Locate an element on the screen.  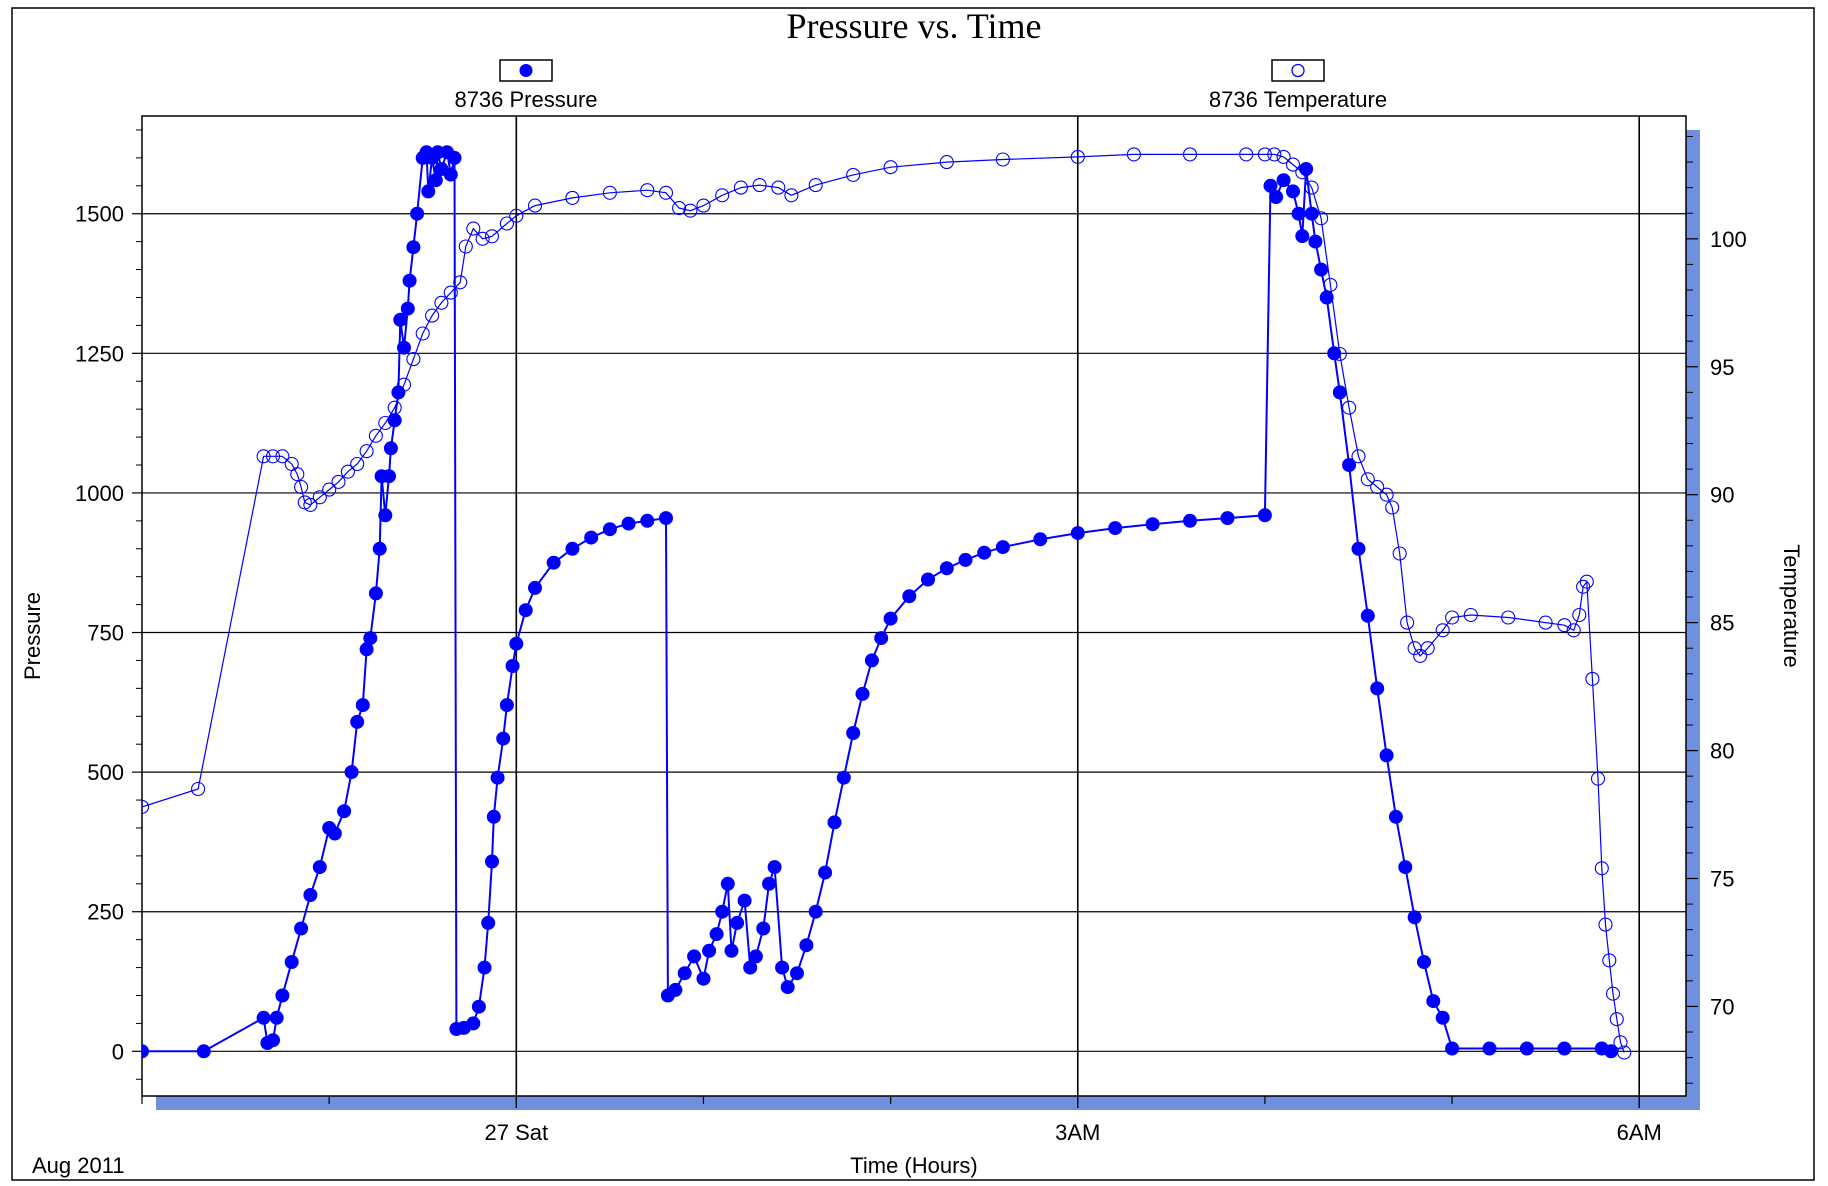
x-tick-label: 27 Sat is located at coordinates (516, 1132).